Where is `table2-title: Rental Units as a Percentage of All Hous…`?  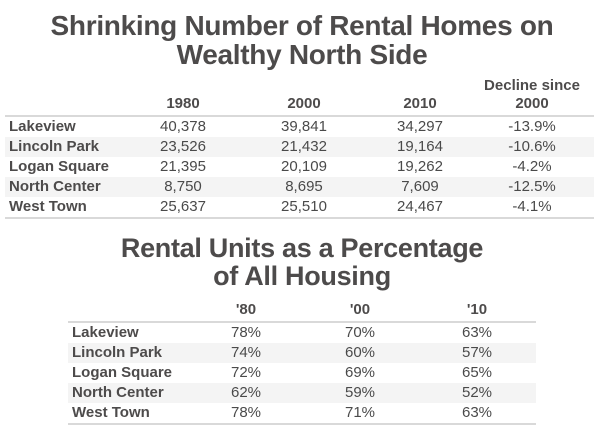 table2-title: Rental Units as a Percentage of All Hous… is located at coordinates (302, 262).